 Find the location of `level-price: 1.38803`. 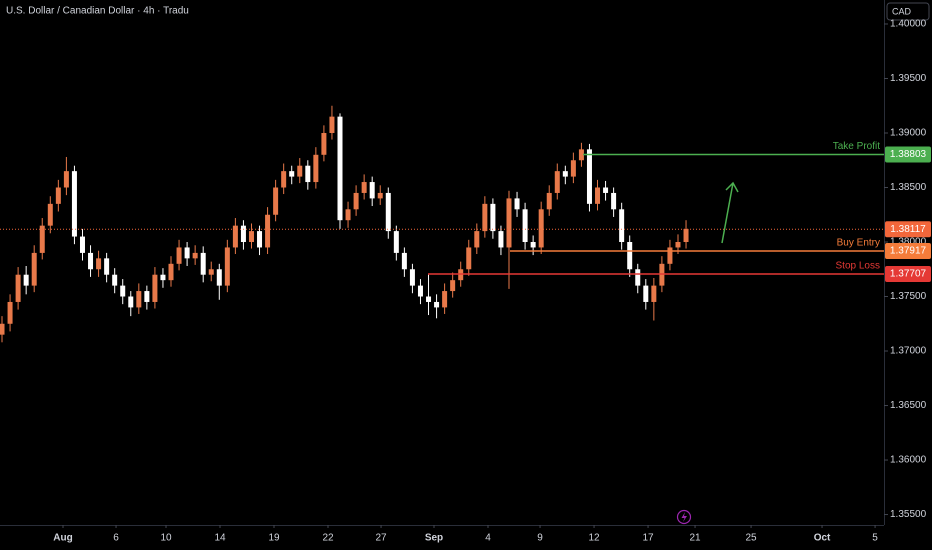

level-price: 1.38803 is located at coordinates (908, 154).